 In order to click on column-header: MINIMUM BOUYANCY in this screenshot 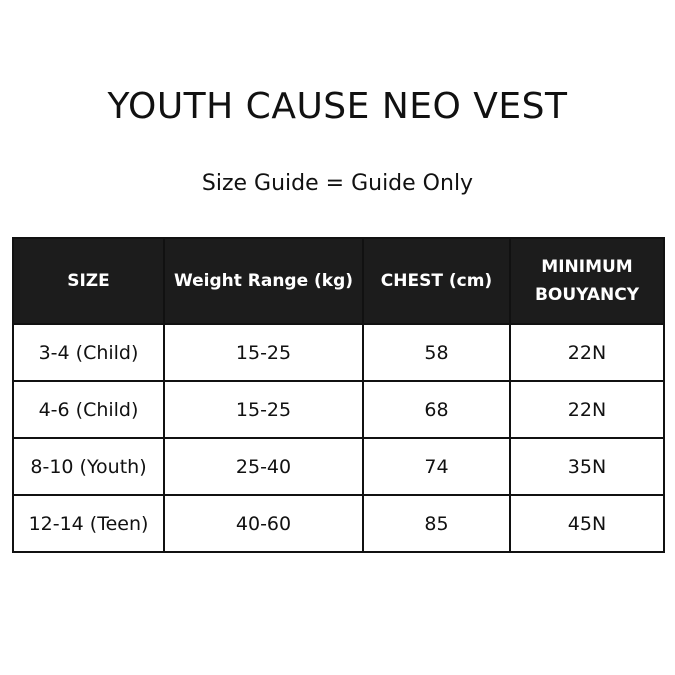, I will do `click(587, 281)`.